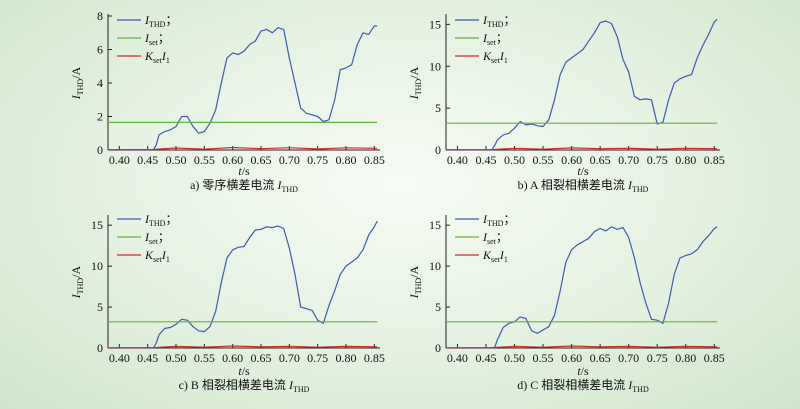  What do you see at coordinates (100, 117) in the screenshot?
I see `y-tick-label: 2` at bounding box center [100, 117].